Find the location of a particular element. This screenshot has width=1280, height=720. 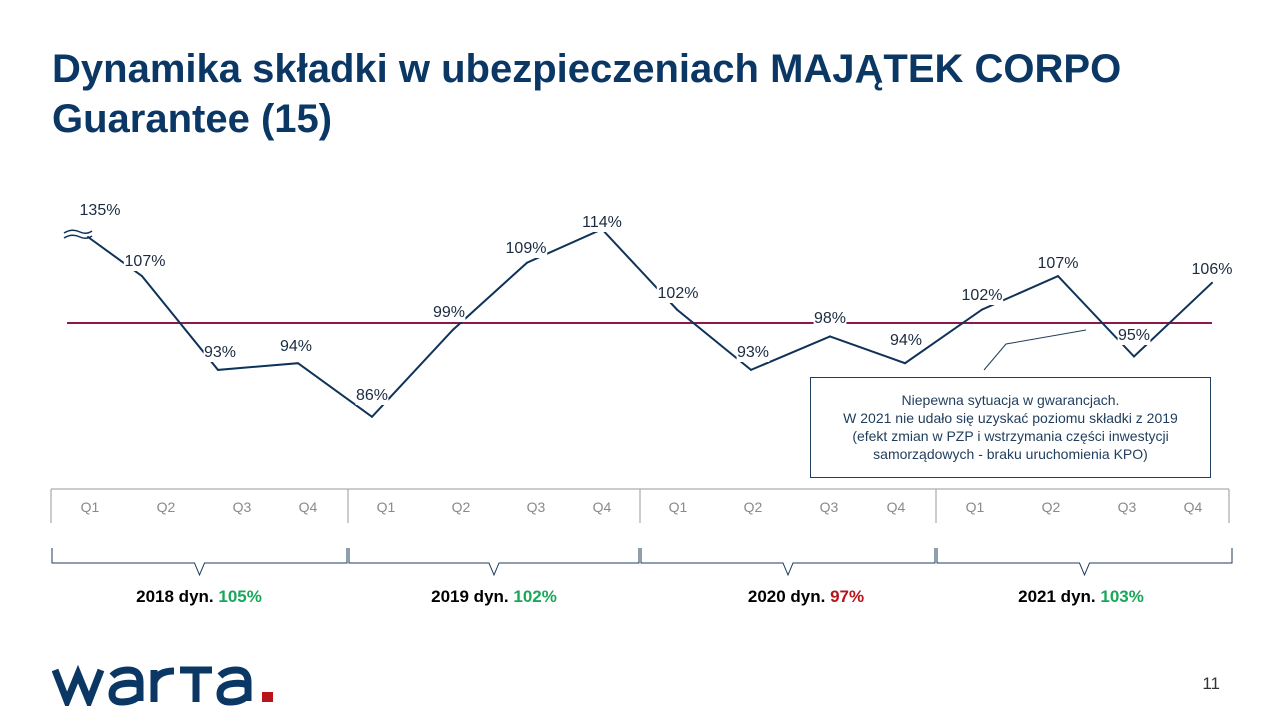

data-label: 135% is located at coordinates (100, 210).